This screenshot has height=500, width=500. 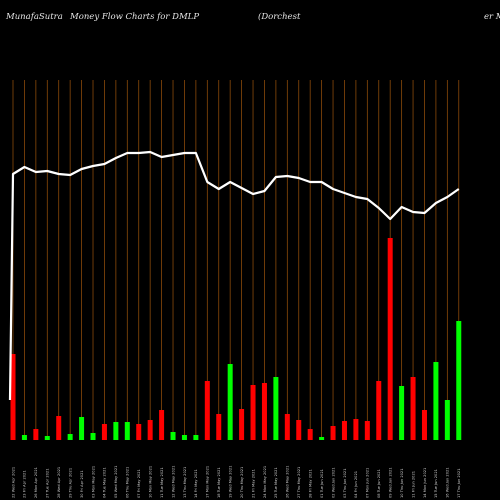 I want to click on x-tick-label: 17 Thu Jun 2021, so click(x=459, y=483).